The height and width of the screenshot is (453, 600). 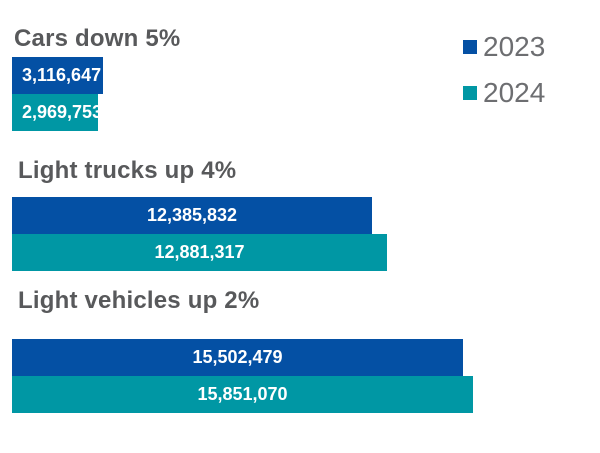 I want to click on chart-legend: 2023 2024, so click(x=504, y=79).